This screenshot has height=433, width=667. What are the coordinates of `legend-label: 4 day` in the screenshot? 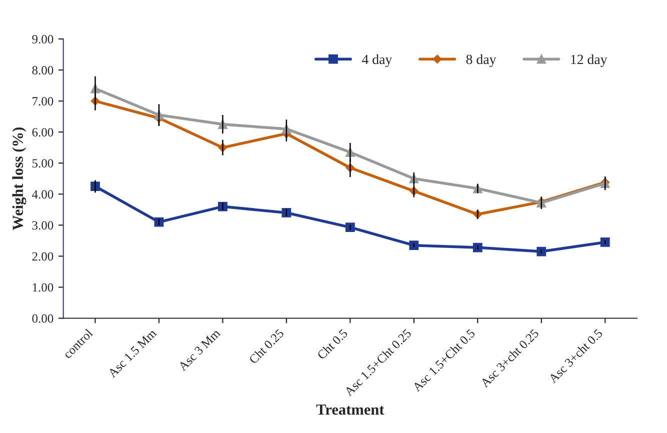 It's located at (377, 60).